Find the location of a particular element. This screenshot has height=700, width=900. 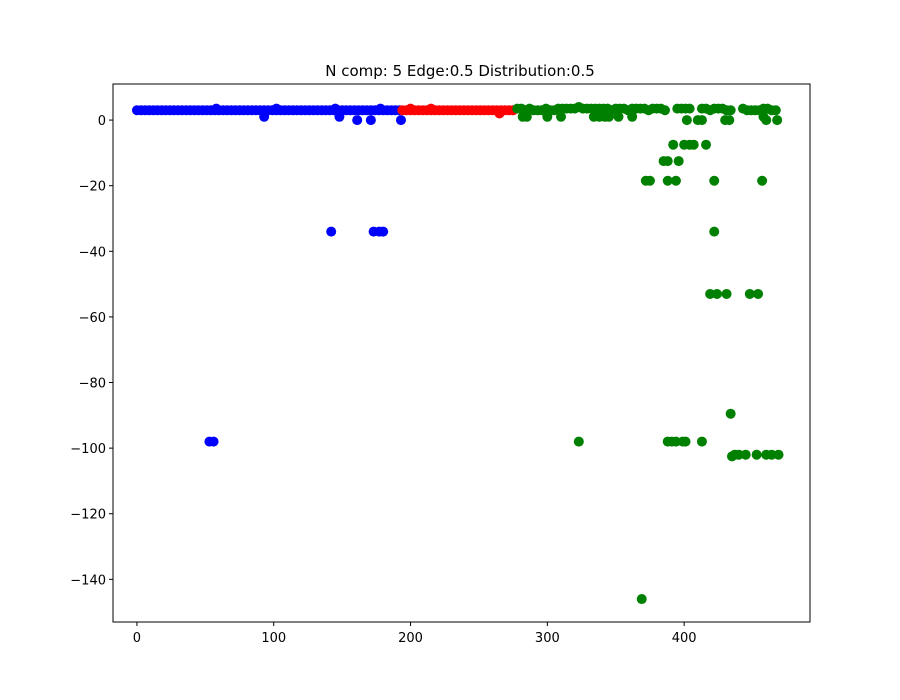

y-tick-label: 0 is located at coordinates (102, 121).